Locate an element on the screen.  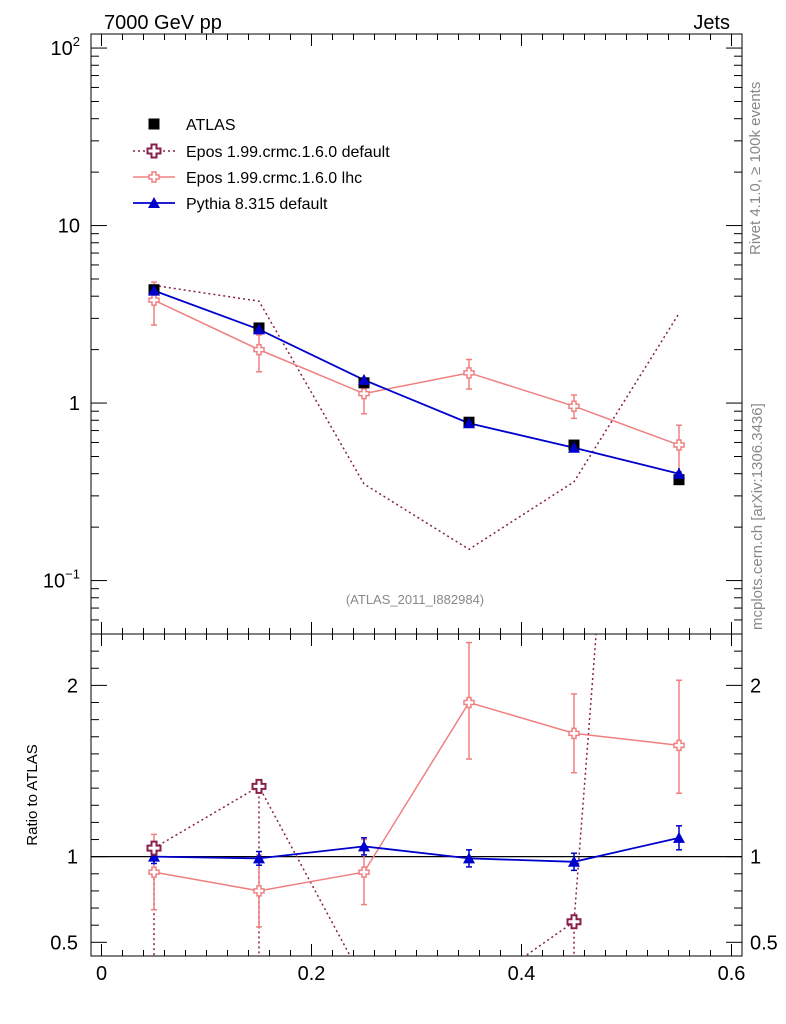
x-tick-label: 0.4 is located at coordinates (522, 974).